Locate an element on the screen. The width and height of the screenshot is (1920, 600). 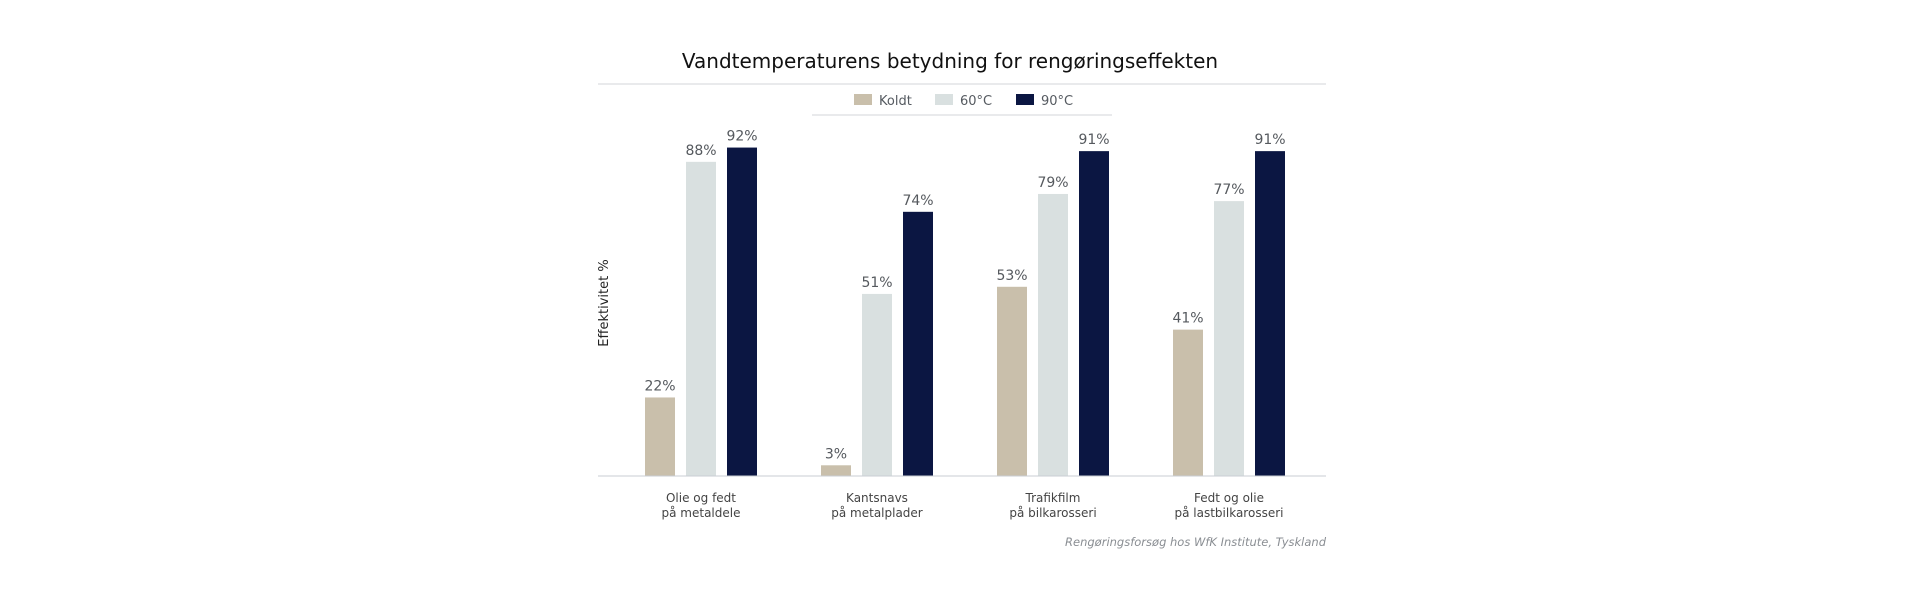
category-label-2: Trafikfilm på bilkarosseri is located at coordinates (1052, 505).